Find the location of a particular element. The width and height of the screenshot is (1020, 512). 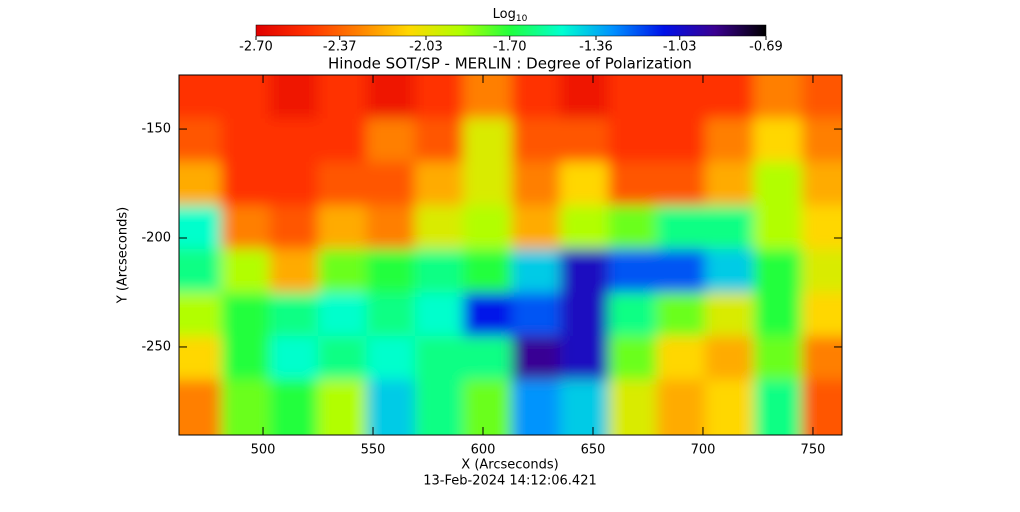

y-tick-label: -250 is located at coordinates (156, 346).